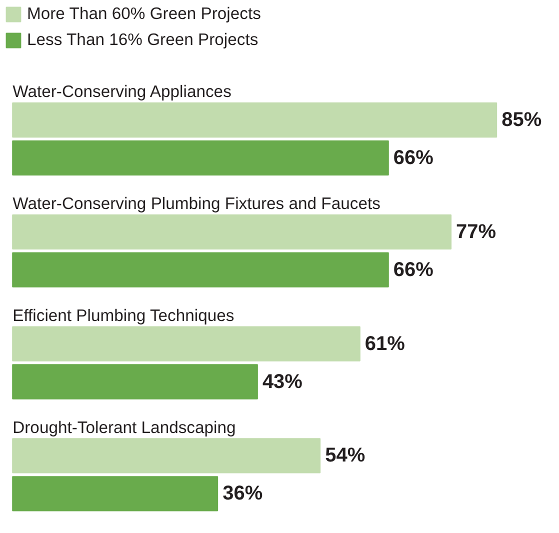 Image resolution: width=559 pixels, height=533 pixels. I want to click on legend-label: More Than 60% Green Projects, so click(144, 14).